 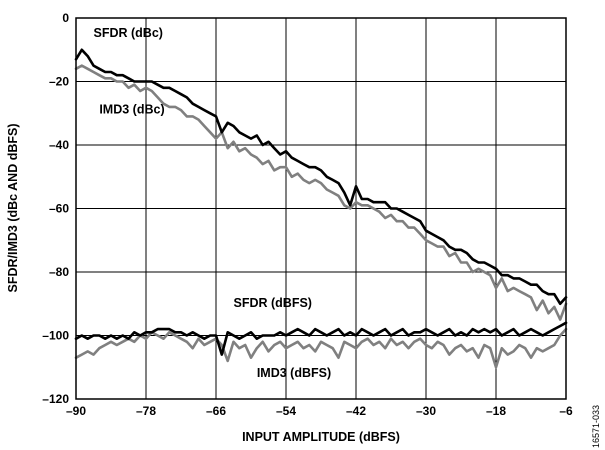 I want to click on x-tick-label: –30, so click(x=426, y=411).